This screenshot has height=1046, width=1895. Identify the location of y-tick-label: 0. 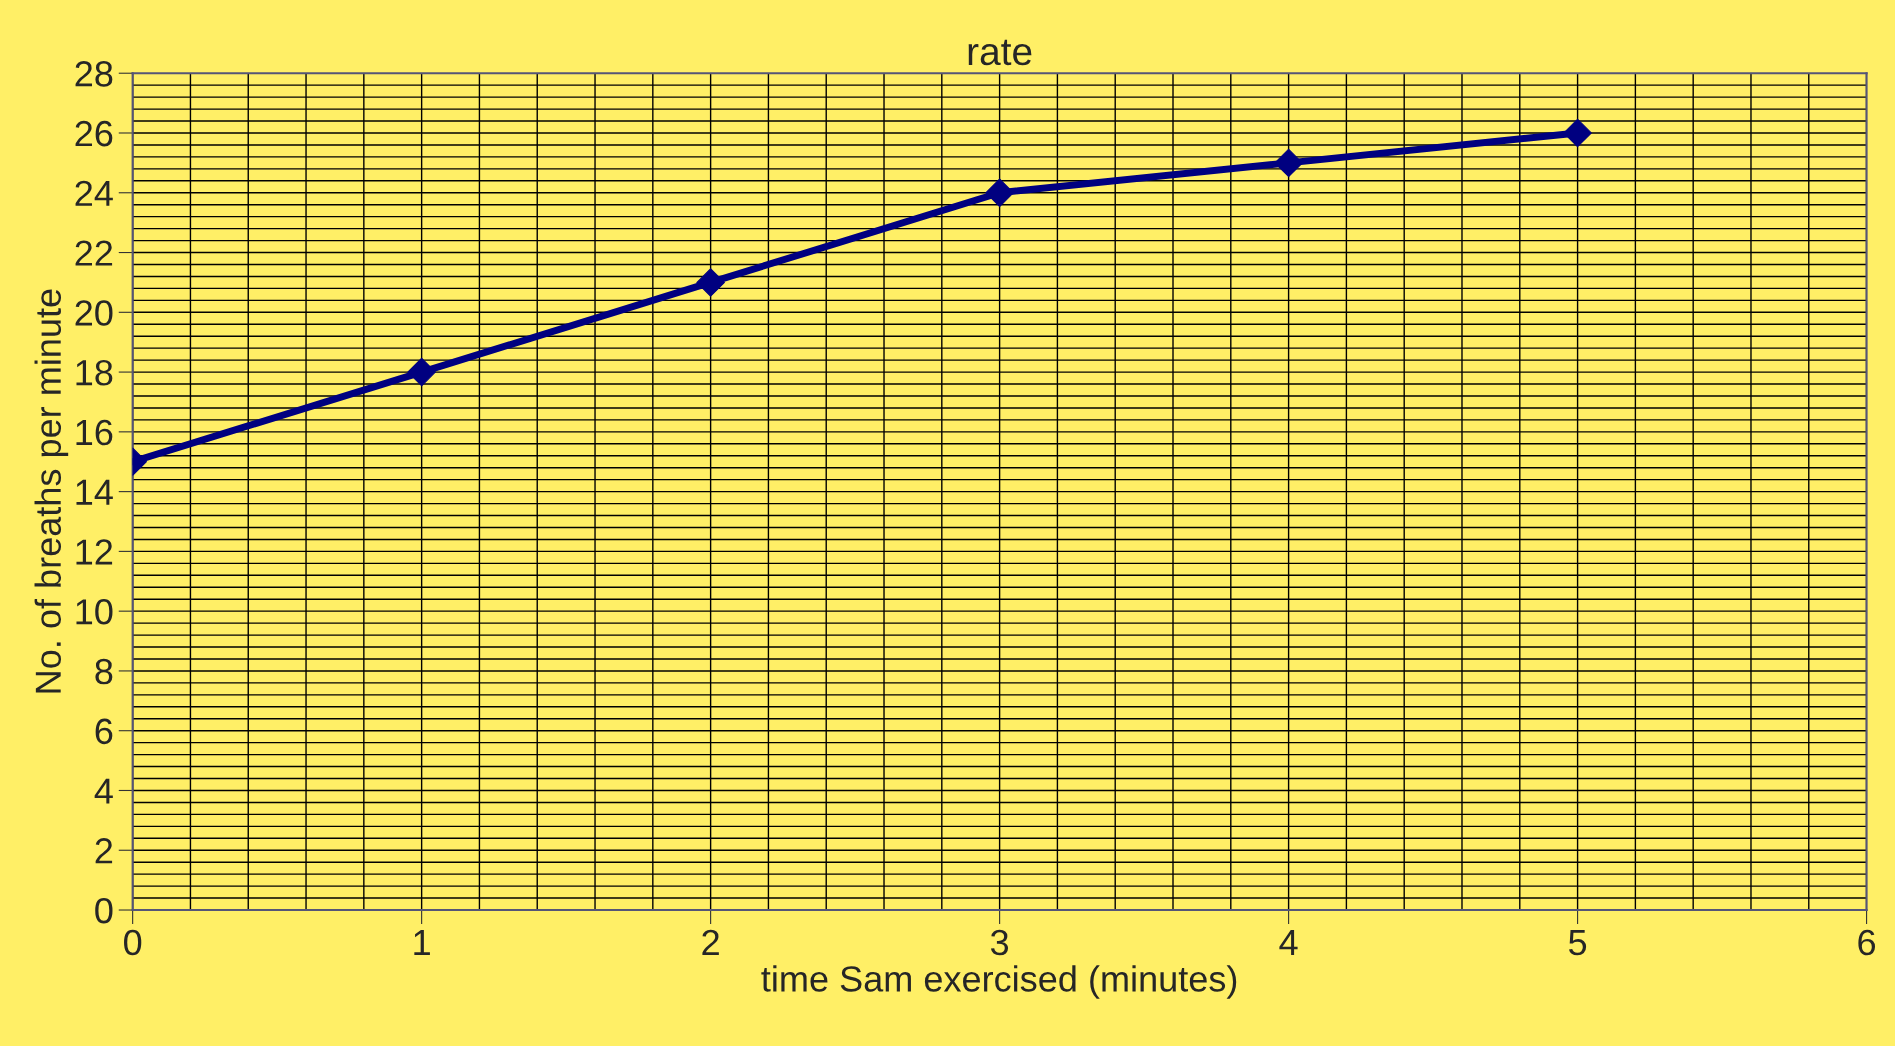
(104, 910).